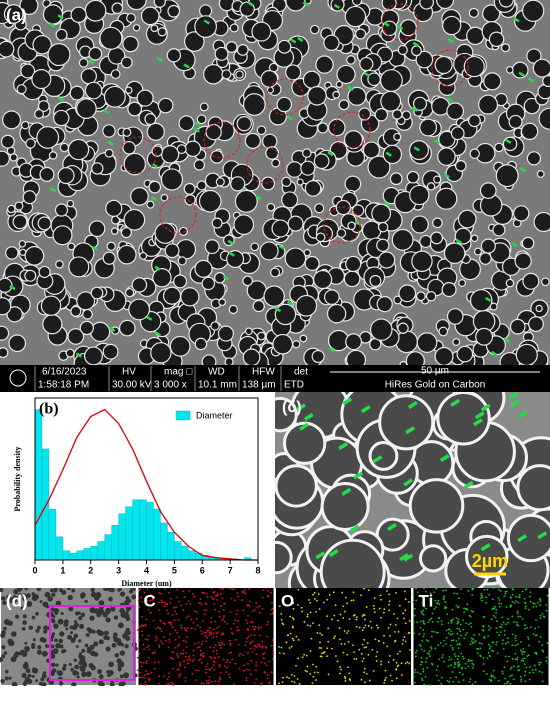 The image size is (550, 705). Describe the element at coordinates (146, 583) in the screenshot. I see `x-axis-label: Diameter (um)` at that location.